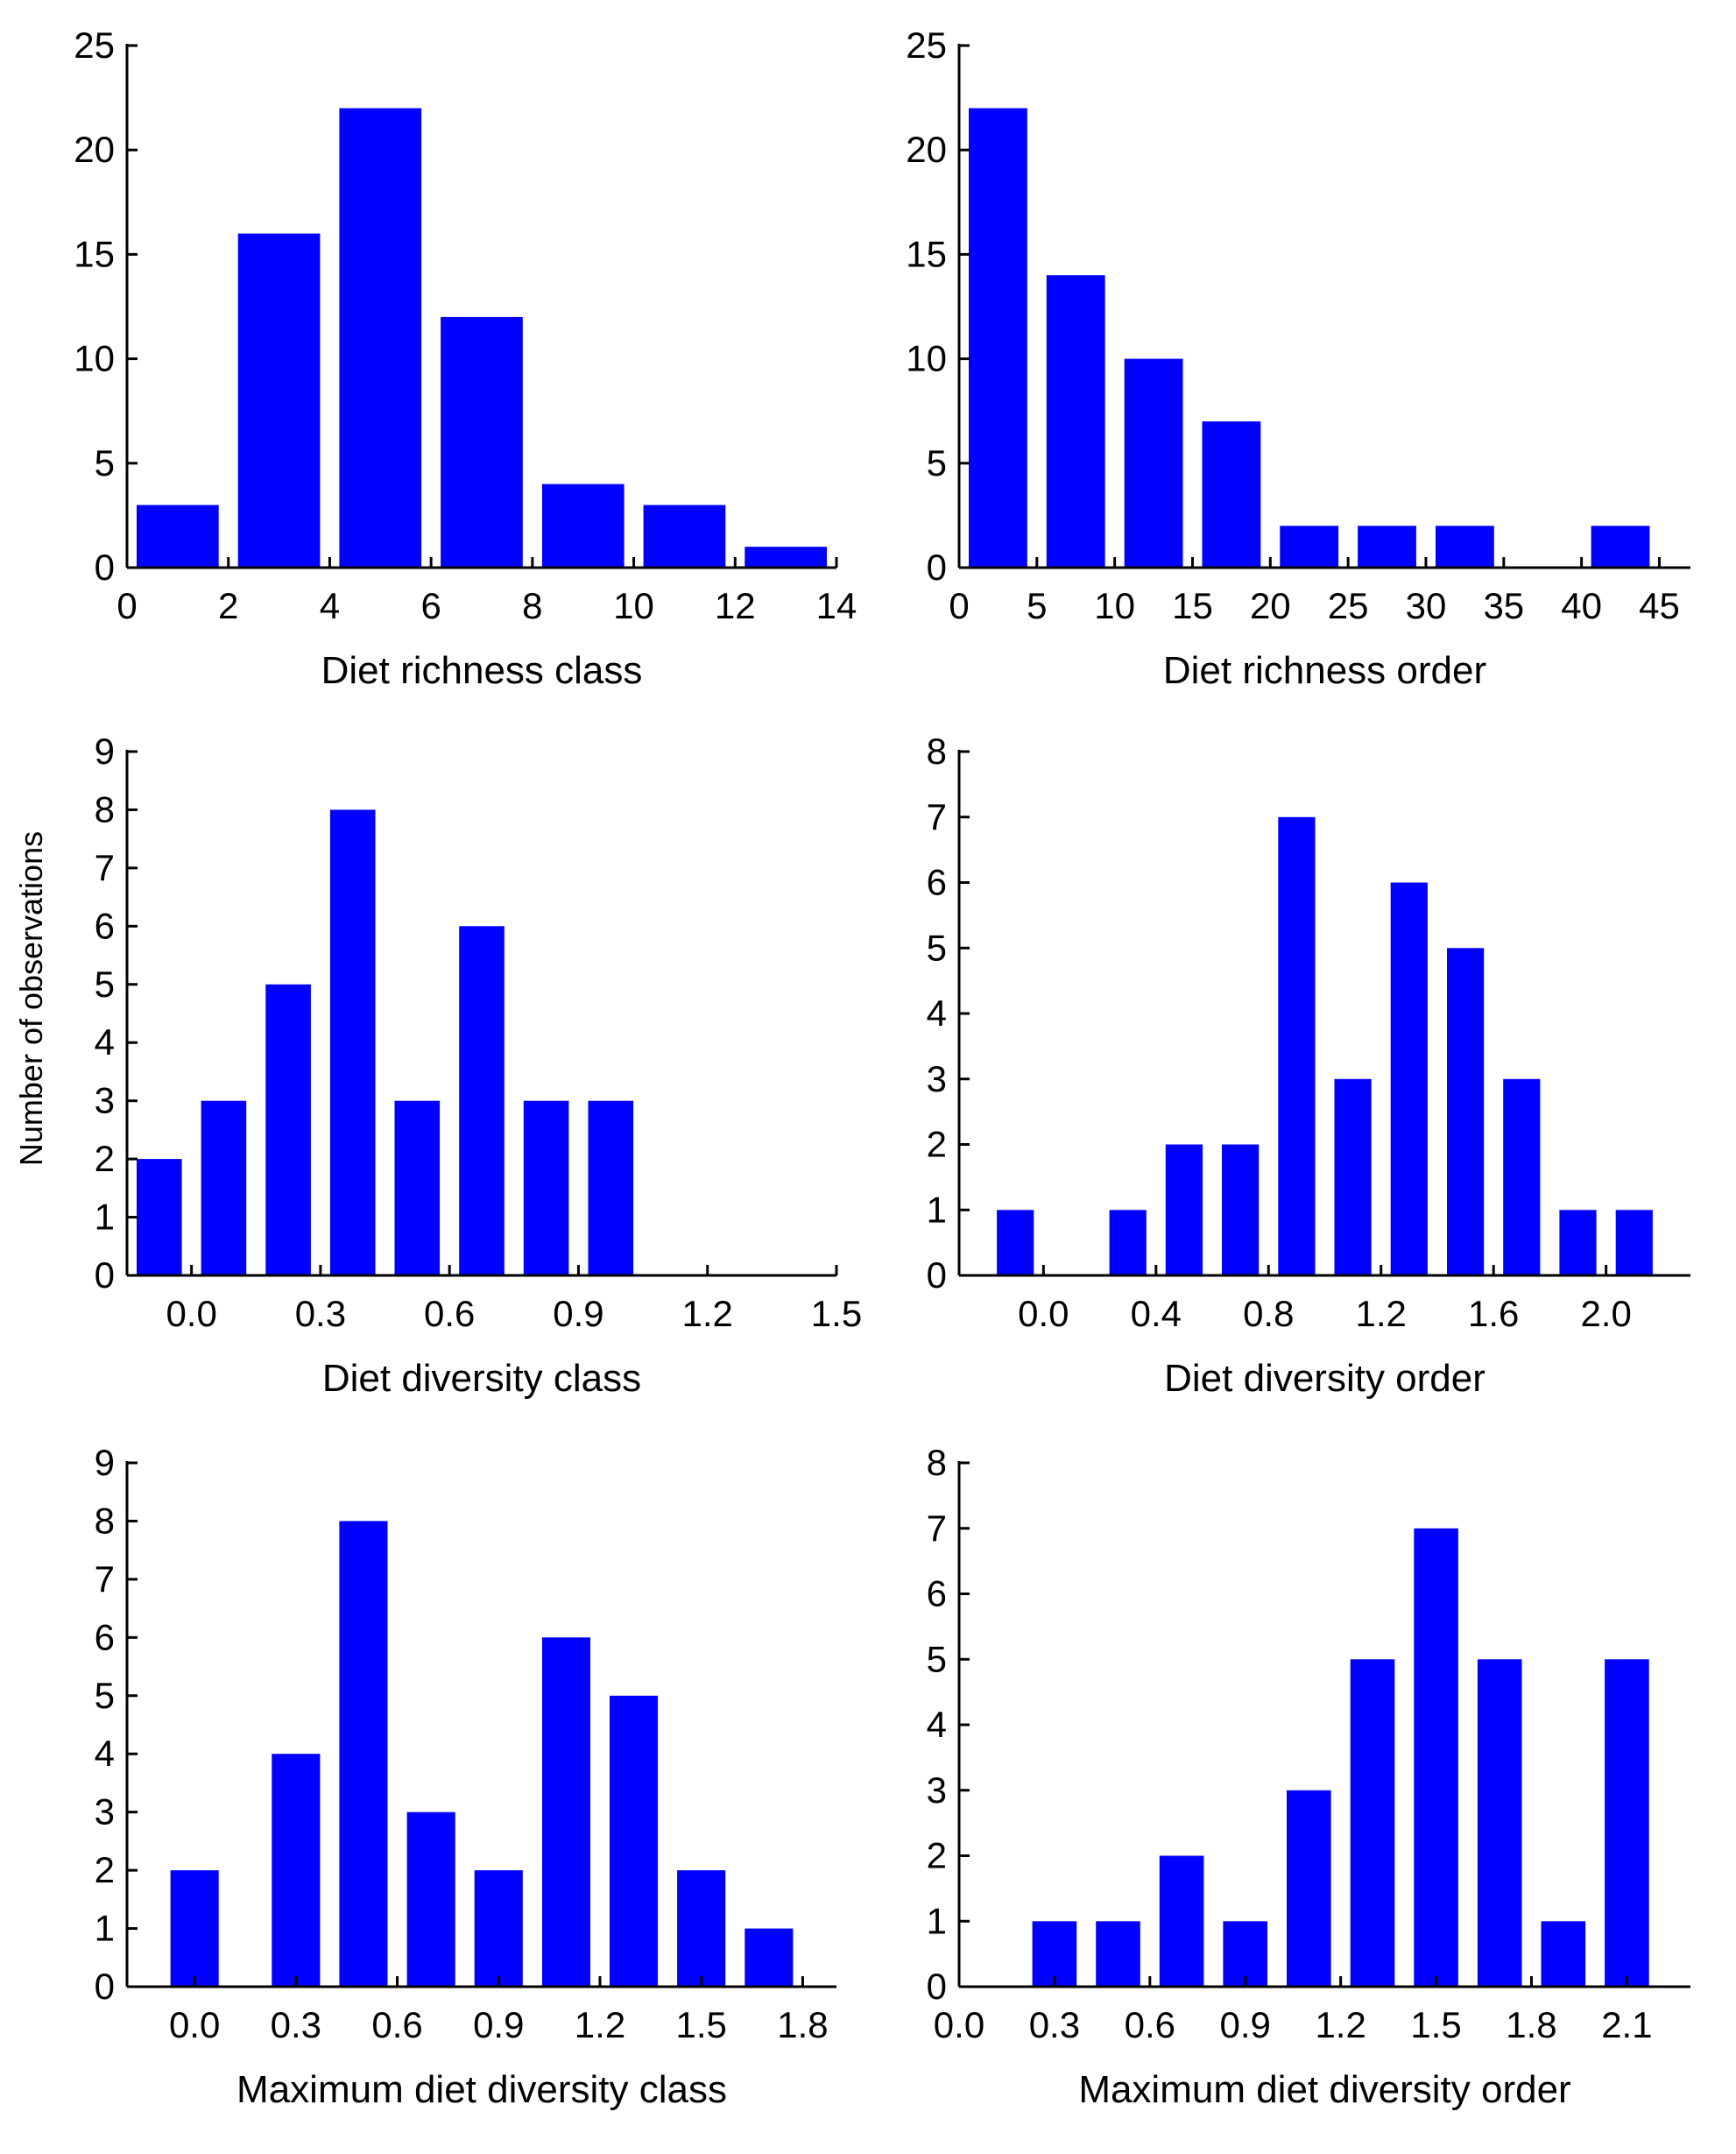 The width and height of the screenshot is (1736, 2154). What do you see at coordinates (1659, 605) in the screenshot?
I see `x-tick-label: 45` at bounding box center [1659, 605].